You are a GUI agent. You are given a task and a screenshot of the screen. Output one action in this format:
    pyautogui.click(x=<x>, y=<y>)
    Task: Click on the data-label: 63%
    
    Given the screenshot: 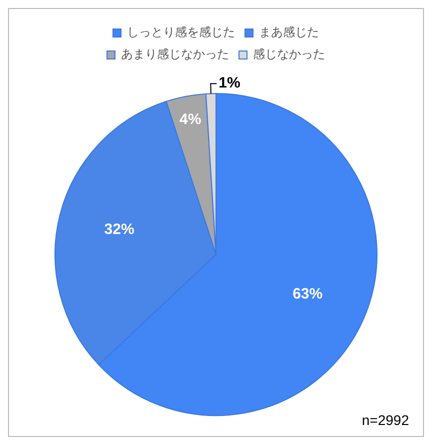 What is the action you would take?
    pyautogui.click(x=307, y=293)
    